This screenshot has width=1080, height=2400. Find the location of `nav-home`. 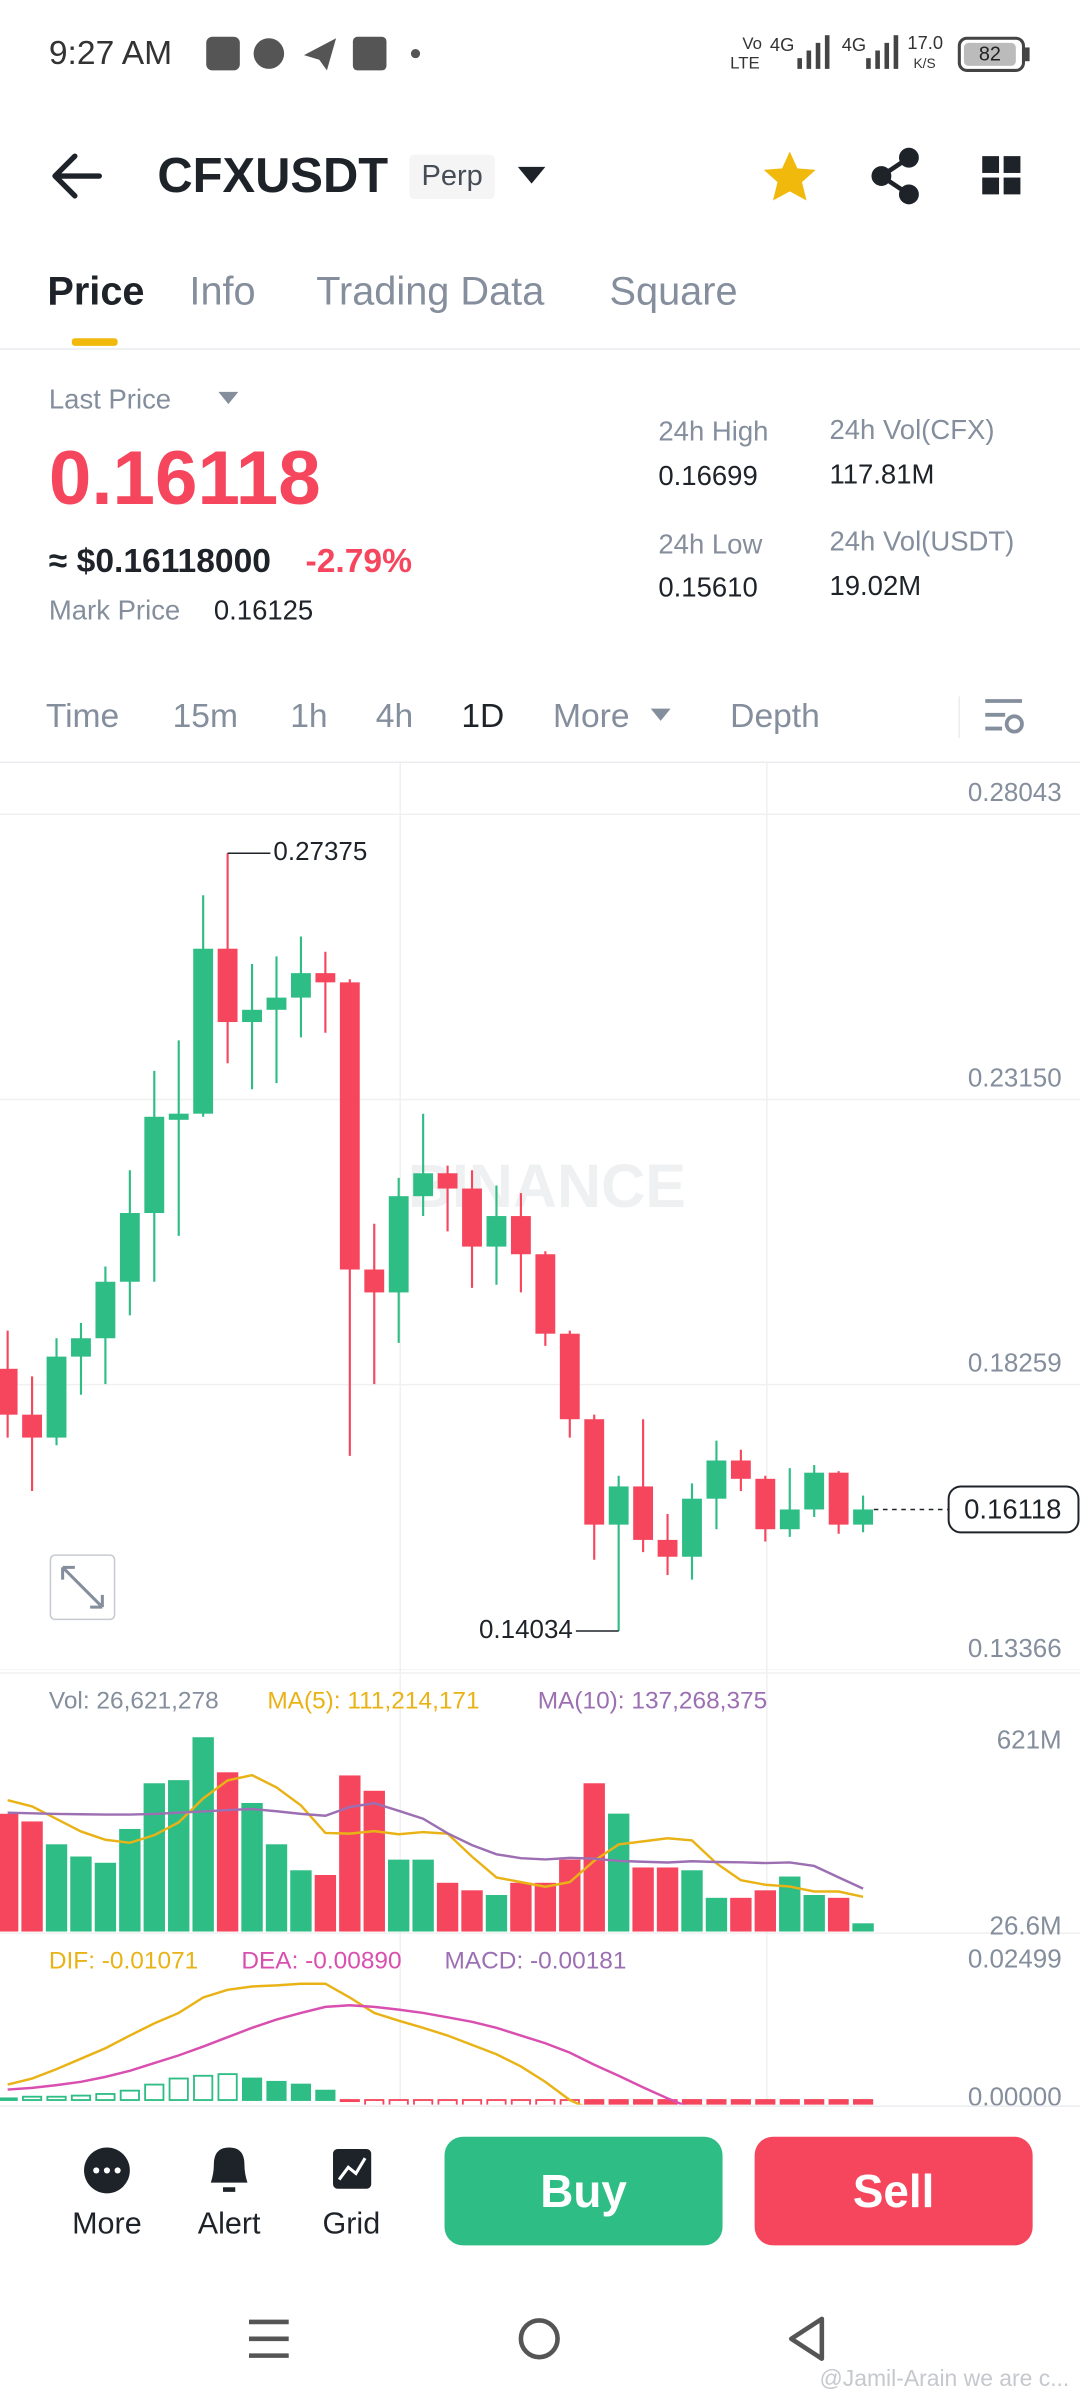

nav-home is located at coordinates (539, 2339).